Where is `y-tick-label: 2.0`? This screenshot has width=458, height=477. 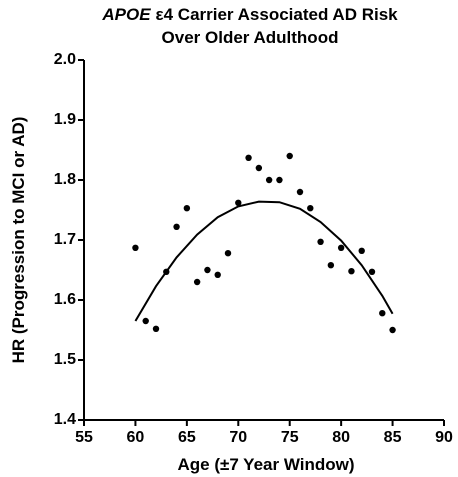 y-tick-label: 2.0 is located at coordinates (65, 59).